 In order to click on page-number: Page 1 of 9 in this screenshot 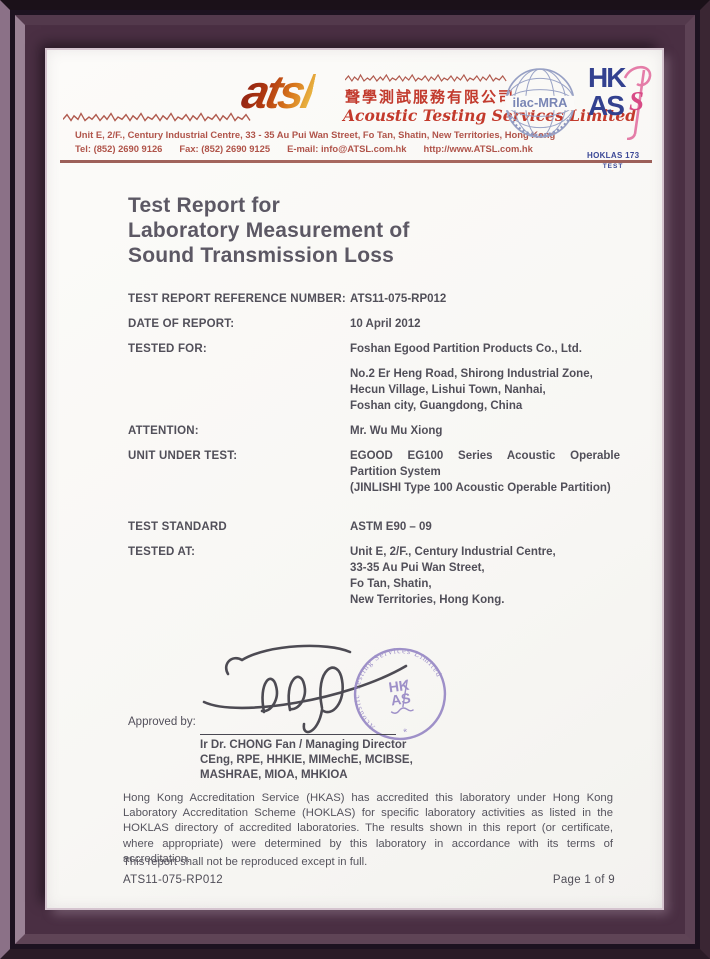, I will do `click(583, 880)`.